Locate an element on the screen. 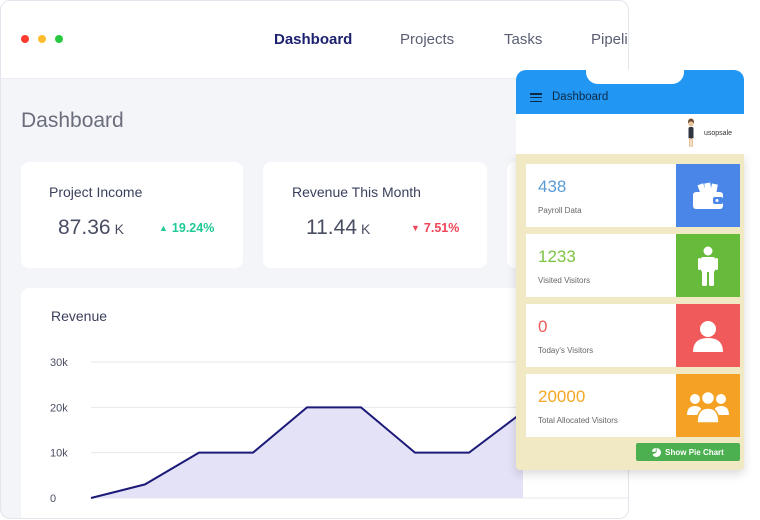 The height and width of the screenshot is (520, 760). minimize-window-dot is located at coordinates (42, 39).